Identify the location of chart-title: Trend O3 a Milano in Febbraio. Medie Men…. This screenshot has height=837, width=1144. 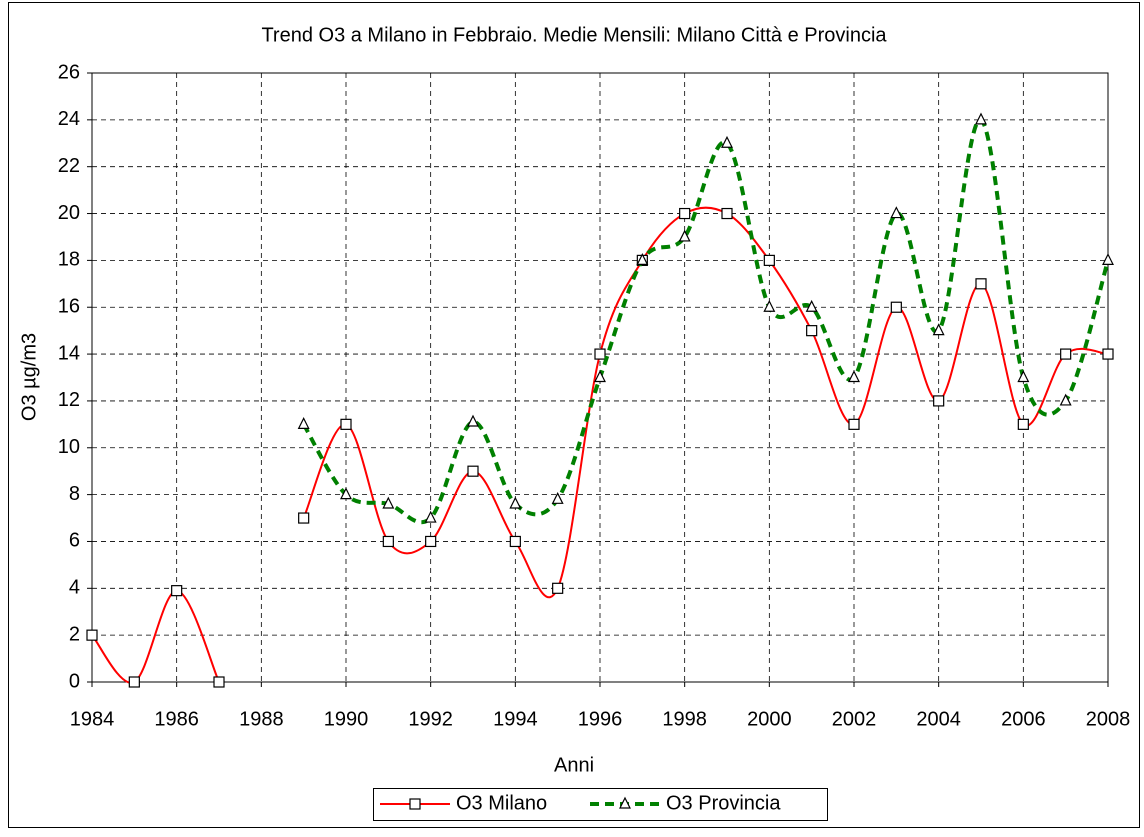
(574, 35).